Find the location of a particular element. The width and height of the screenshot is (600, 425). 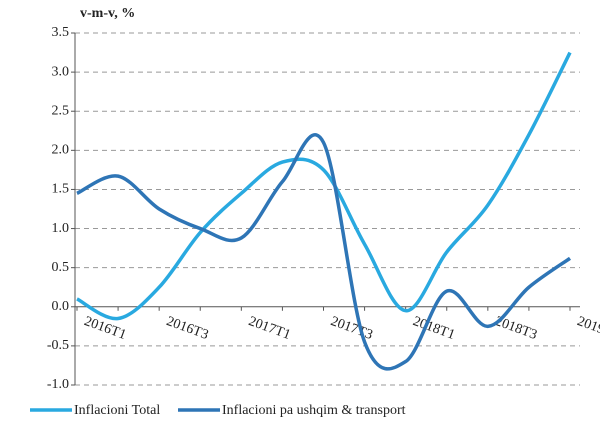

y-tick-label: 1.0 is located at coordinates (61, 228).